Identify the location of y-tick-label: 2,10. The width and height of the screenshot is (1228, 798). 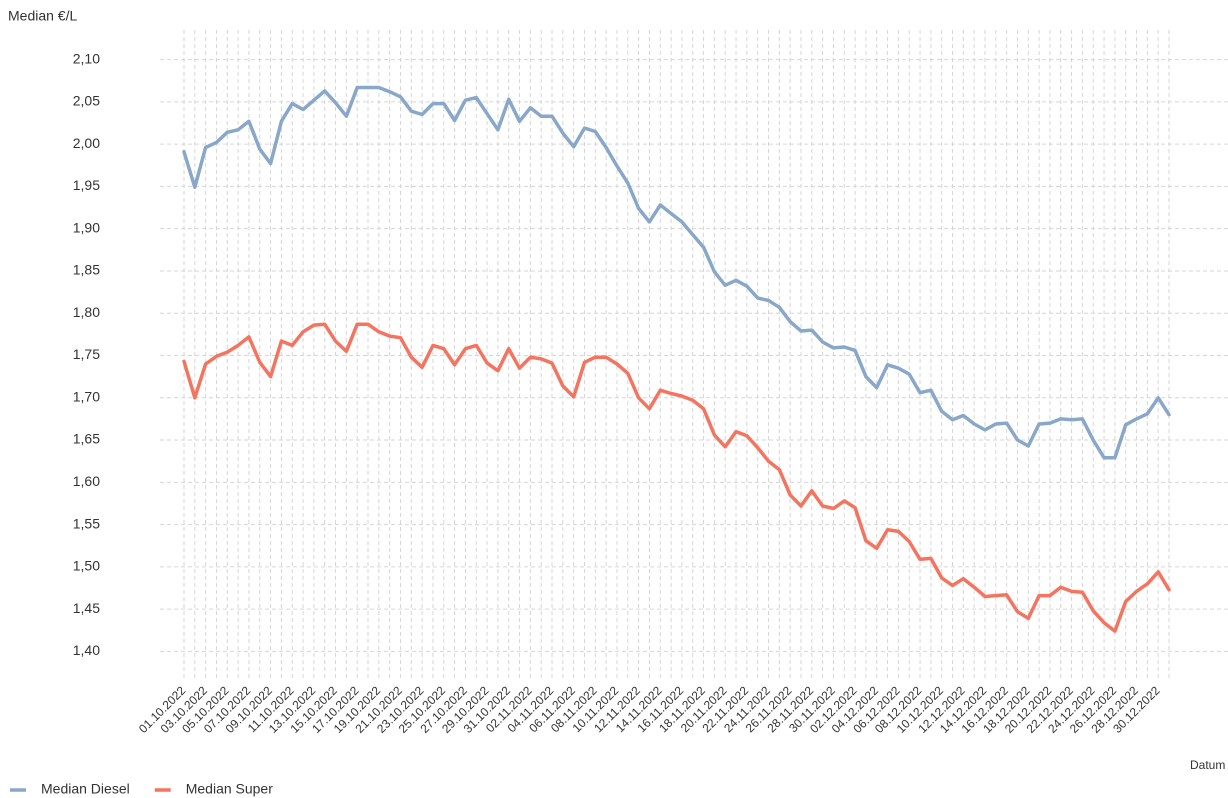
(86, 58).